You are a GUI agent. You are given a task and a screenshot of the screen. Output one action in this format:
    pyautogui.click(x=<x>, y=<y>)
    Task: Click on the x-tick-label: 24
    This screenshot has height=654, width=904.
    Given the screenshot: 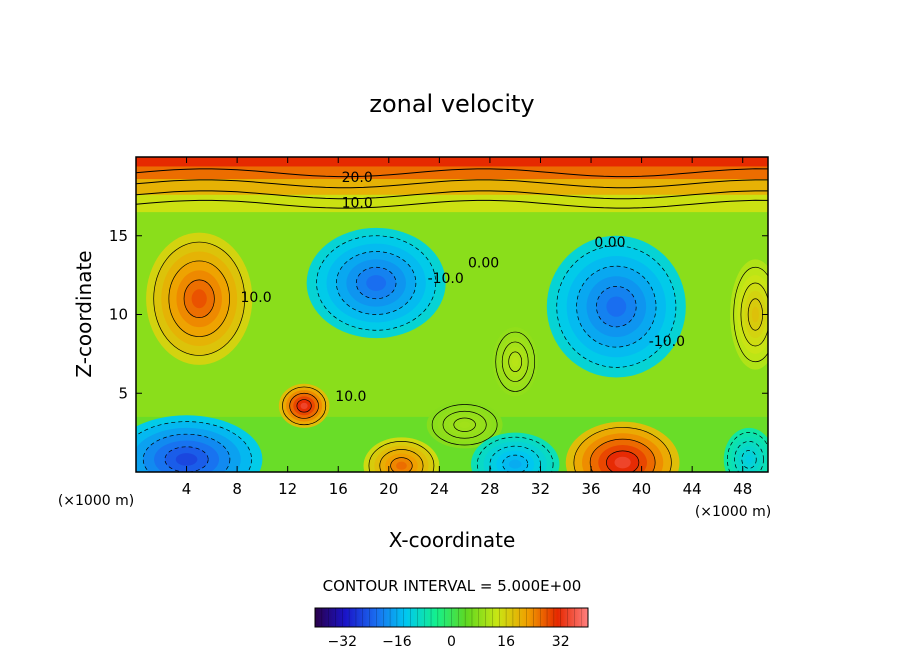 What is the action you would take?
    pyautogui.click(x=439, y=489)
    